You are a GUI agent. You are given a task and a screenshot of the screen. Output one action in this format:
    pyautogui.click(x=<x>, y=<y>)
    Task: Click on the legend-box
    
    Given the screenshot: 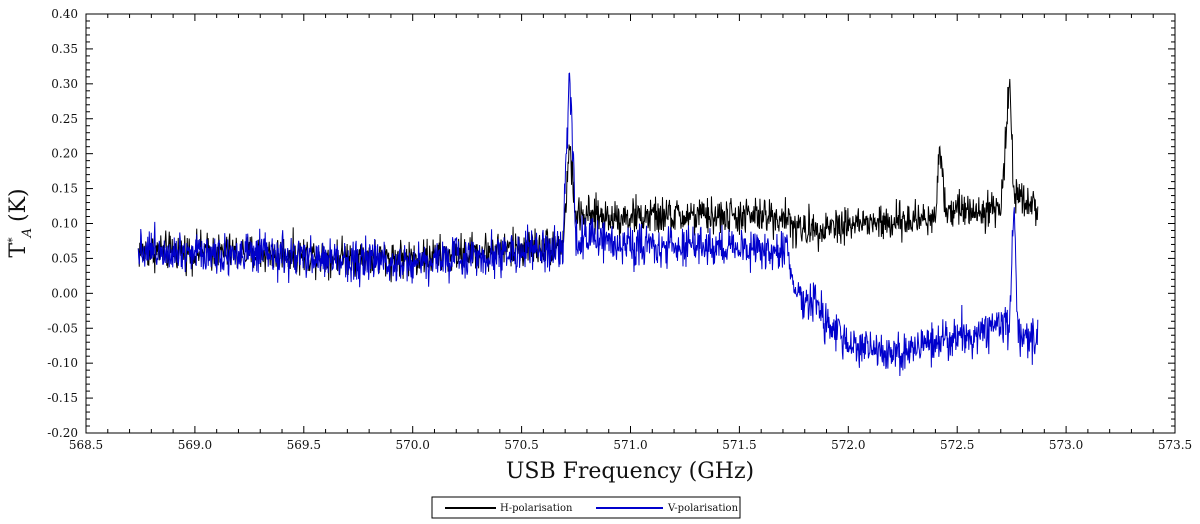 What is the action you would take?
    pyautogui.click(x=586, y=507)
    